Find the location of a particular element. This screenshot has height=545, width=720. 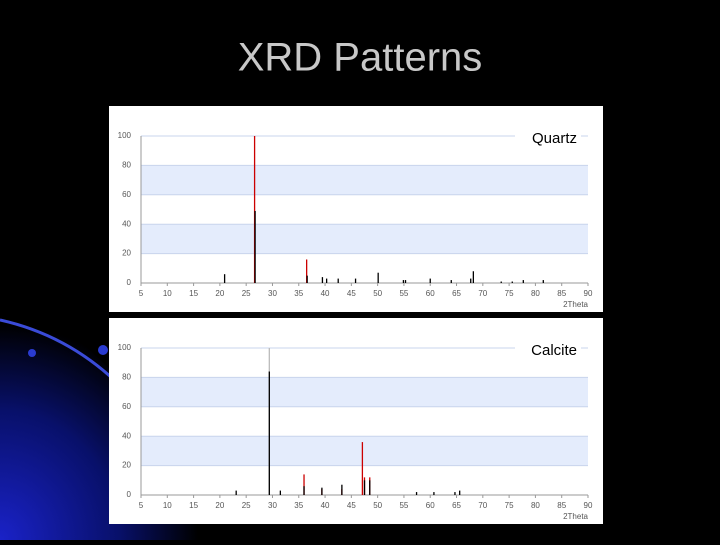

chart-label: Quartz is located at coordinates (554, 138).